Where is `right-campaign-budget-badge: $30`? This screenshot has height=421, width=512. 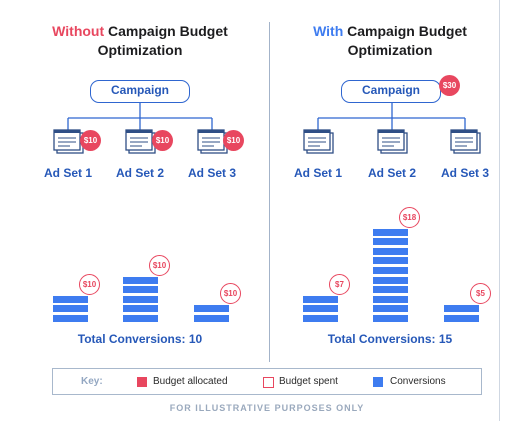 right-campaign-budget-badge: $30 is located at coordinates (449, 85).